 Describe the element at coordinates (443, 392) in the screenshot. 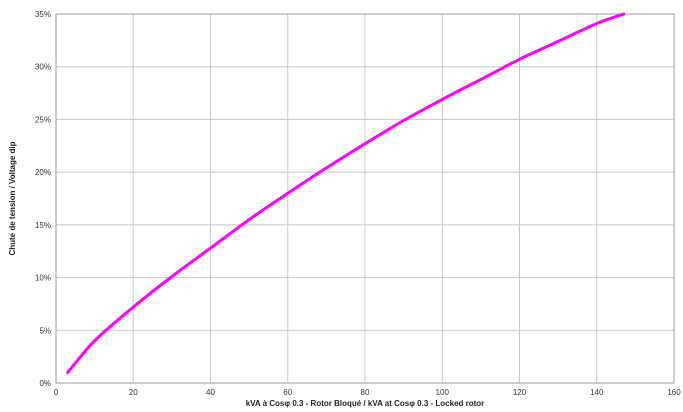

I see `x-tick-label: 100` at that location.